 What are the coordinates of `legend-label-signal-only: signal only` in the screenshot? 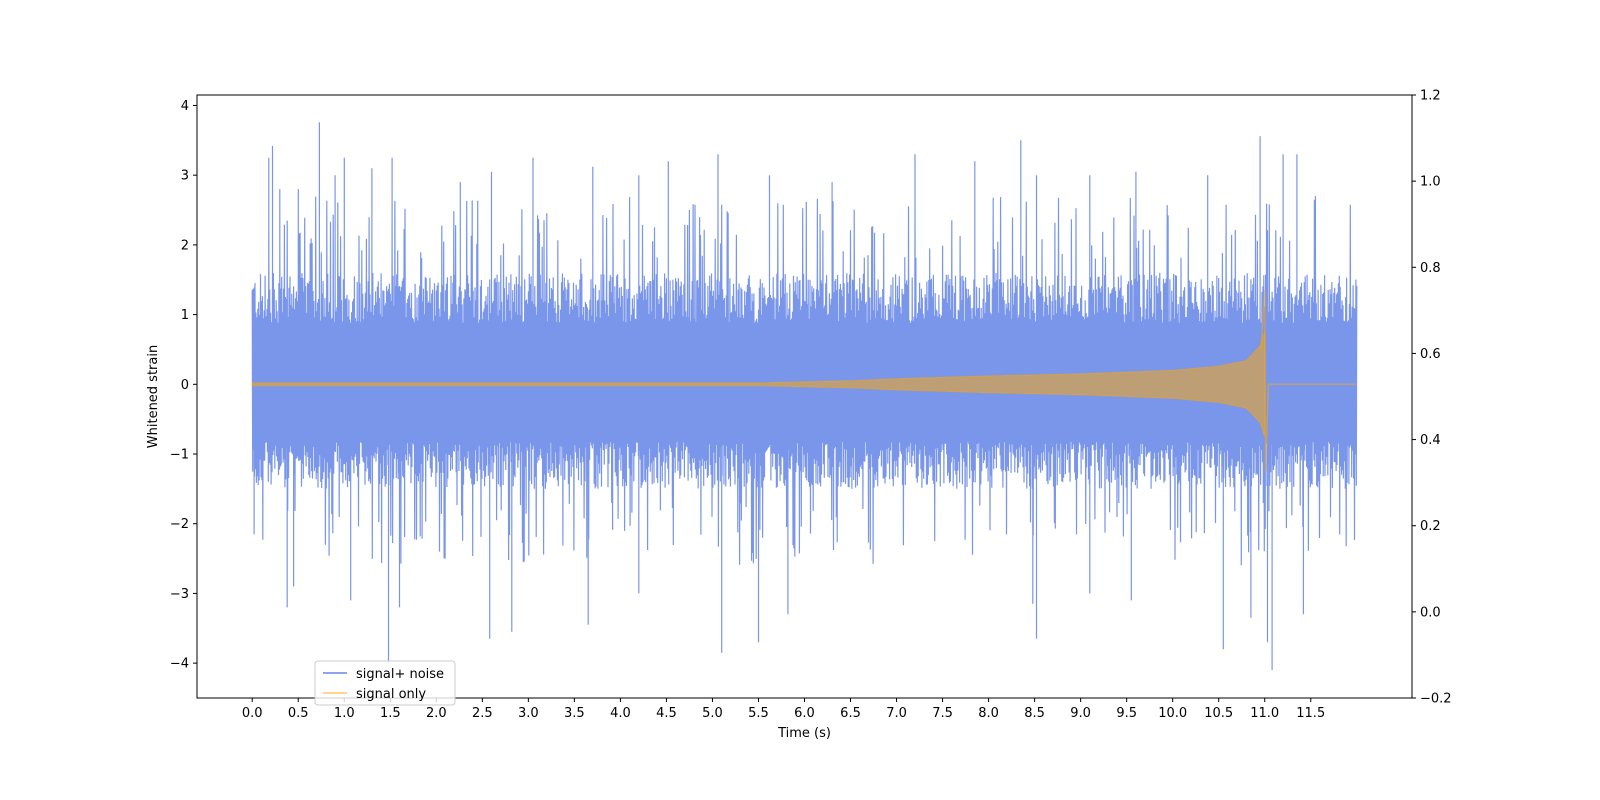 It's located at (391, 694).